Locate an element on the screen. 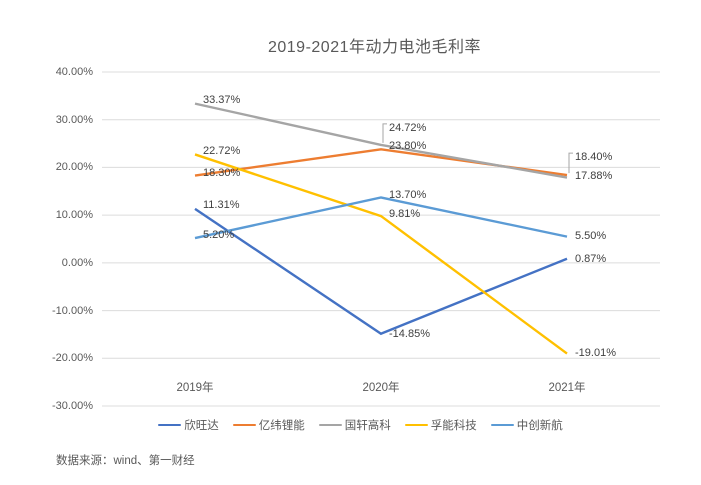  legend-item: 国轩高科 is located at coordinates (354, 425).